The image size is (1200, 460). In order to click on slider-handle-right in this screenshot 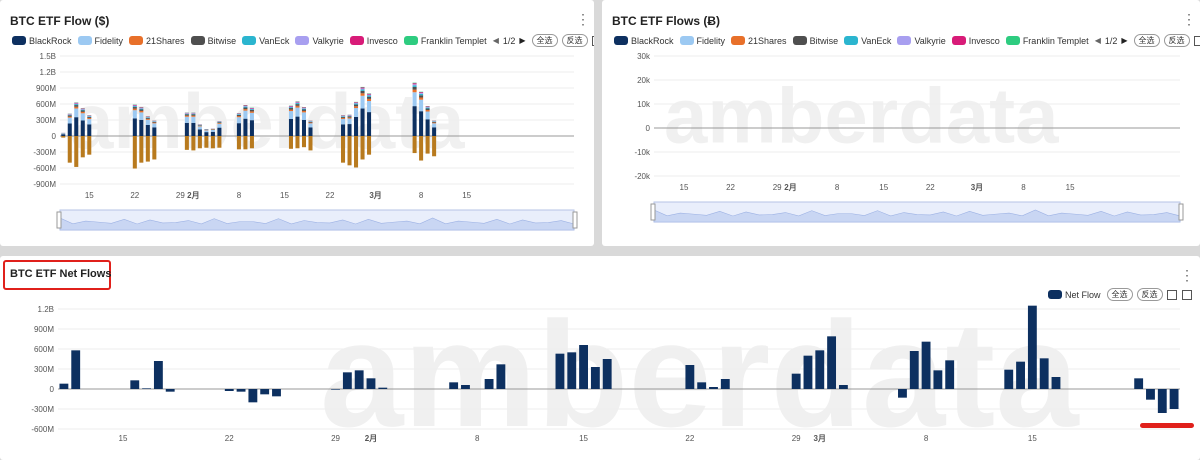, I will do `click(575, 220)`.